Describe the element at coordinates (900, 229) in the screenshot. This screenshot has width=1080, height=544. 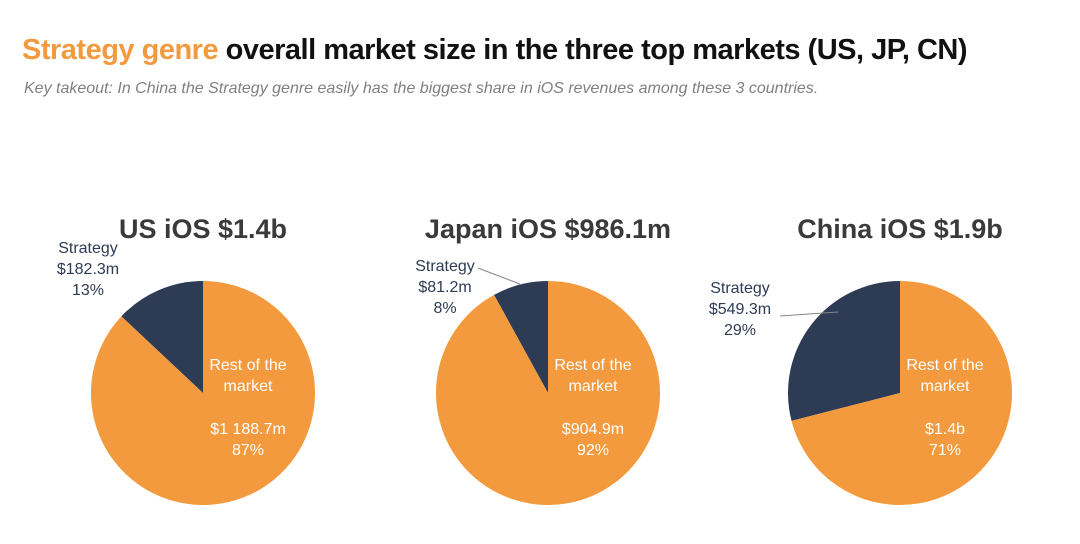
I see `pie-title: China iOS $1.9b` at that location.